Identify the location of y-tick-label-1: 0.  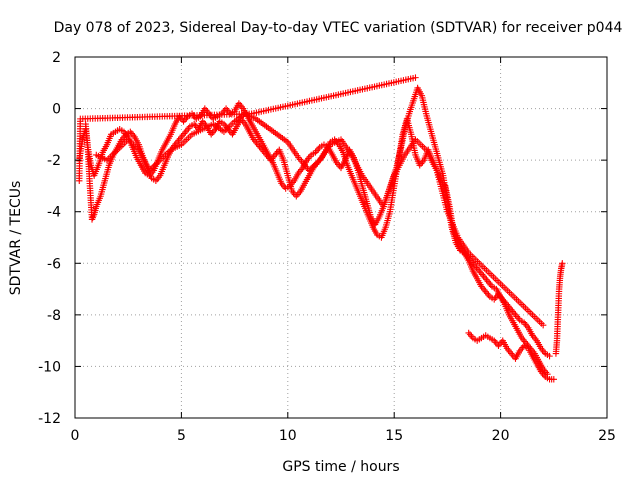
(56, 110).